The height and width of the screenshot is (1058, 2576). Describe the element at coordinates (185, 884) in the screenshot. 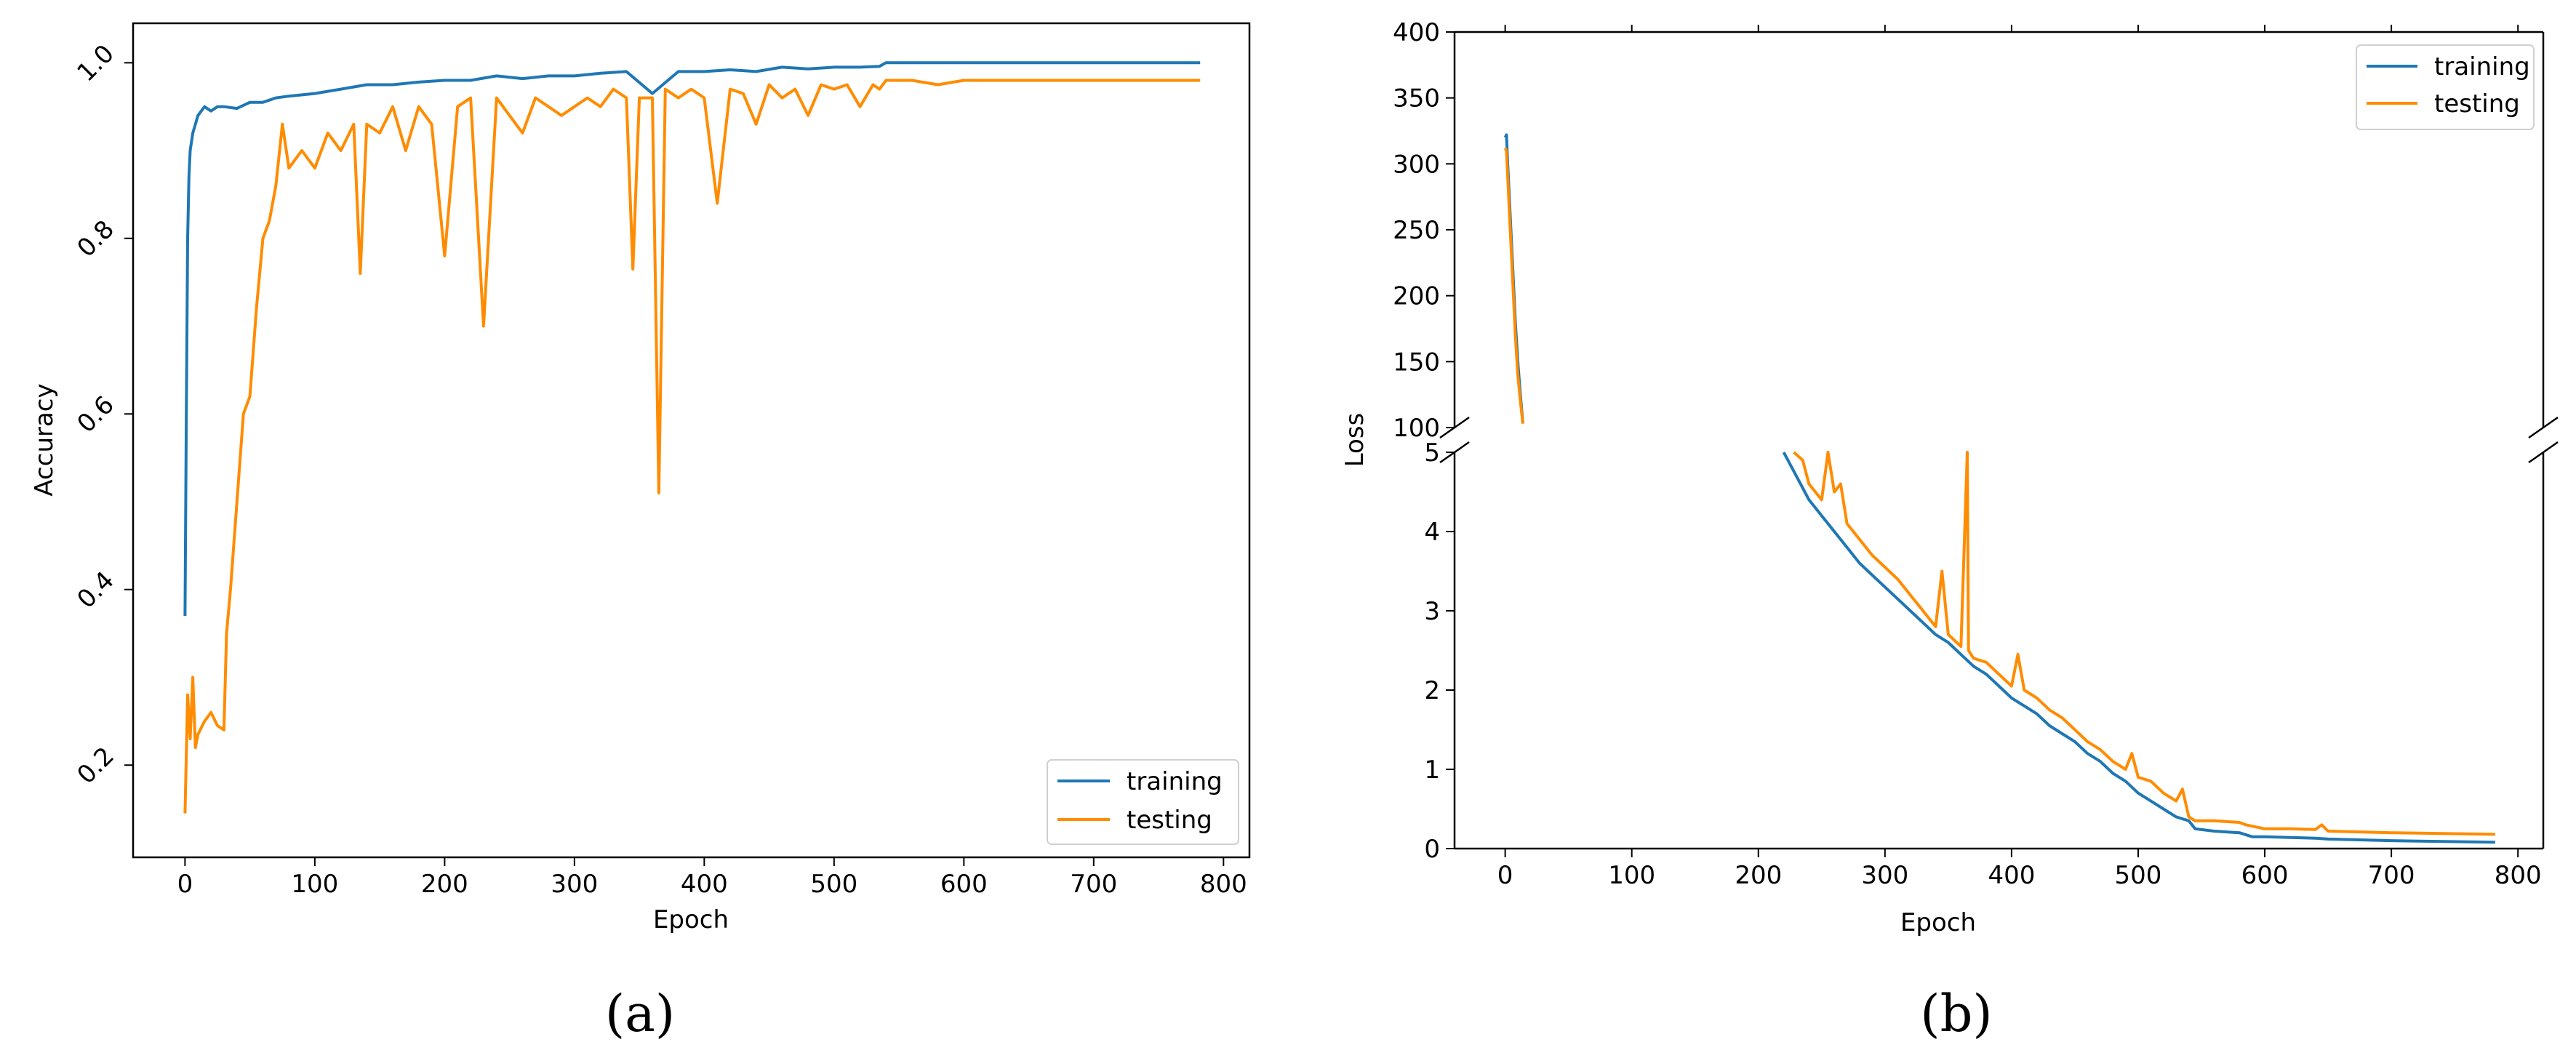

I see `accuracy-x-tick-label: 0` at that location.